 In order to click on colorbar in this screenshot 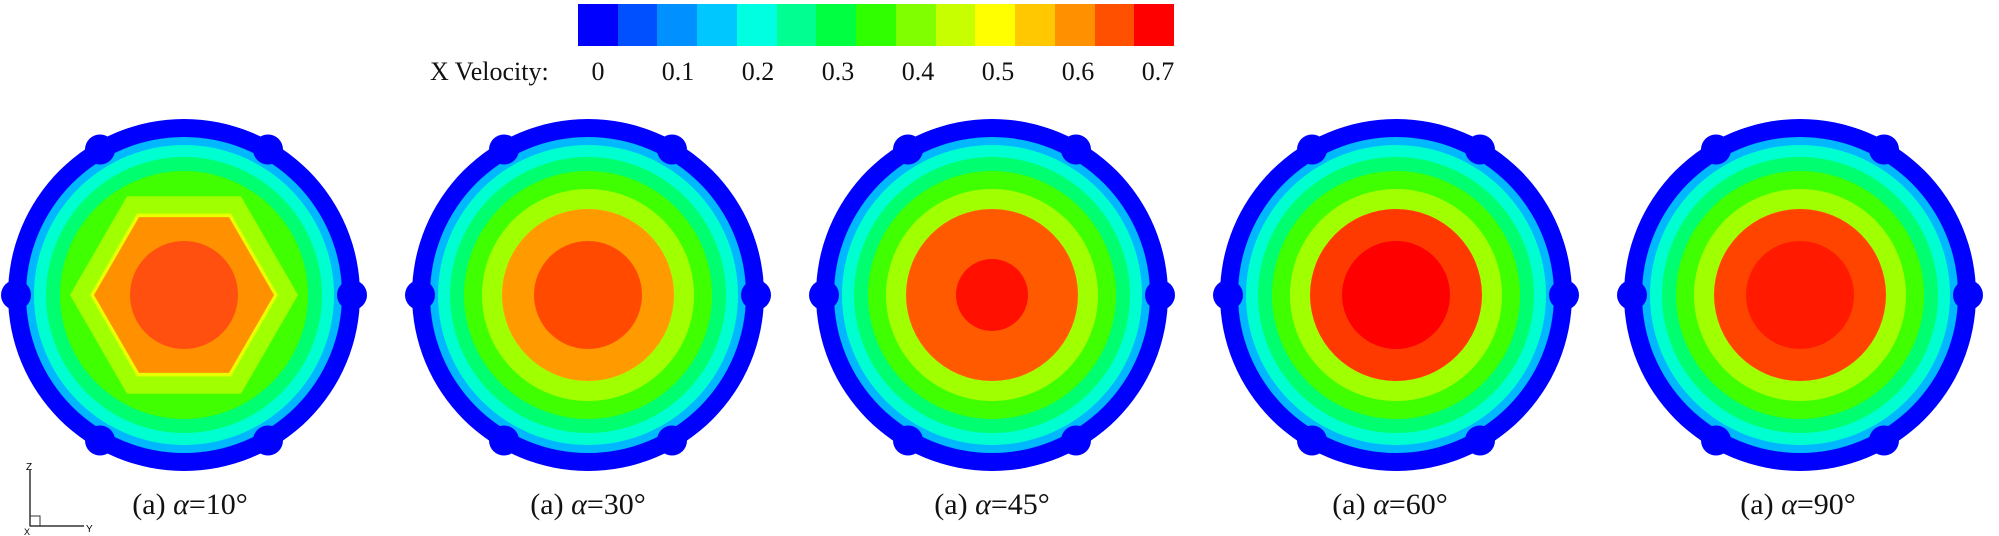, I will do `click(876, 25)`.